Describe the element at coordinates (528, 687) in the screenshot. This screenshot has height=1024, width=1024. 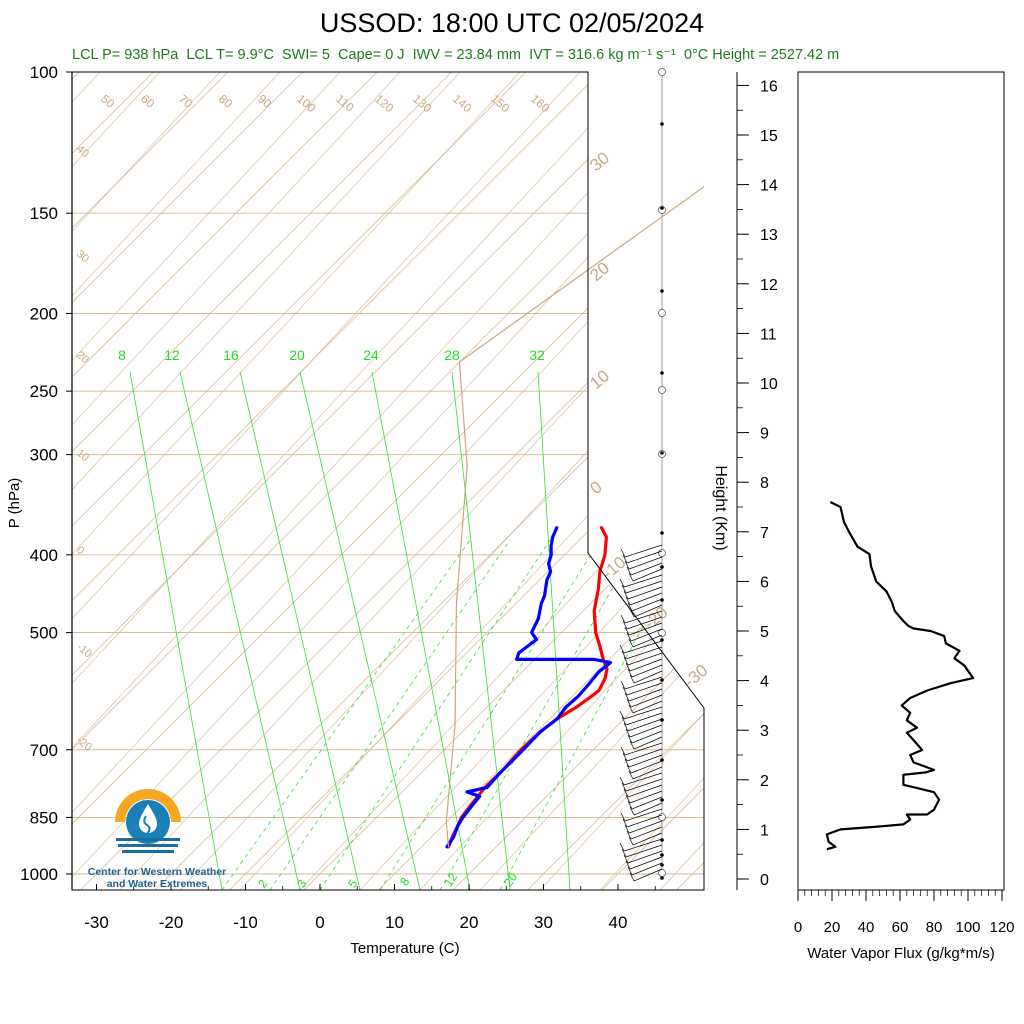
I see `dewpoint-profile-line` at that location.